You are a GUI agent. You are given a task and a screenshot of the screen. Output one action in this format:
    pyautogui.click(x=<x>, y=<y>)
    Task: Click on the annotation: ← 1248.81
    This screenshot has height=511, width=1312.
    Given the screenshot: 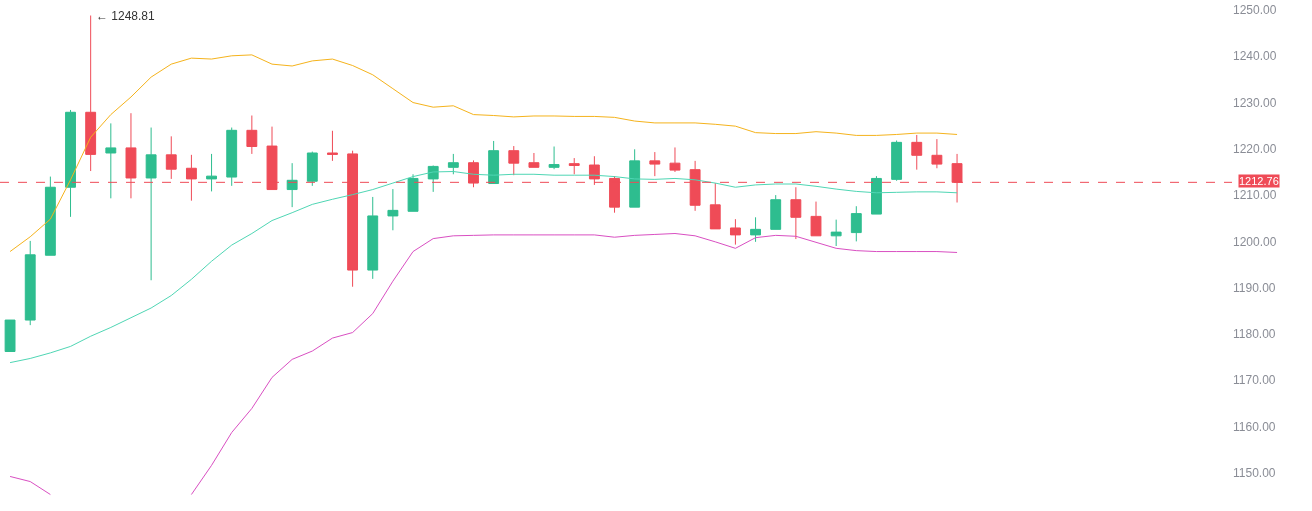 What is the action you would take?
    pyautogui.click(x=126, y=16)
    